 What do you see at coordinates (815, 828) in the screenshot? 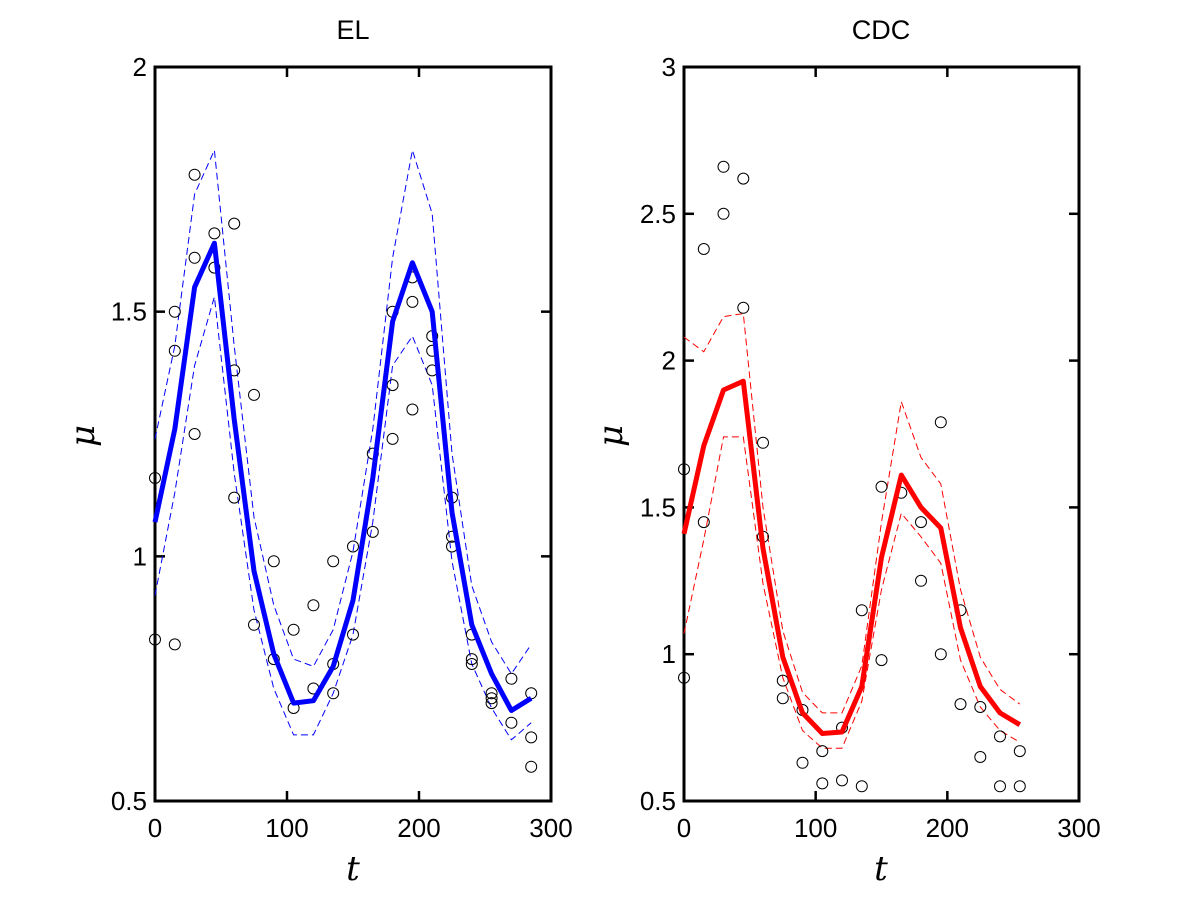
I see `cdc-x-tick-label: 100` at bounding box center [815, 828].